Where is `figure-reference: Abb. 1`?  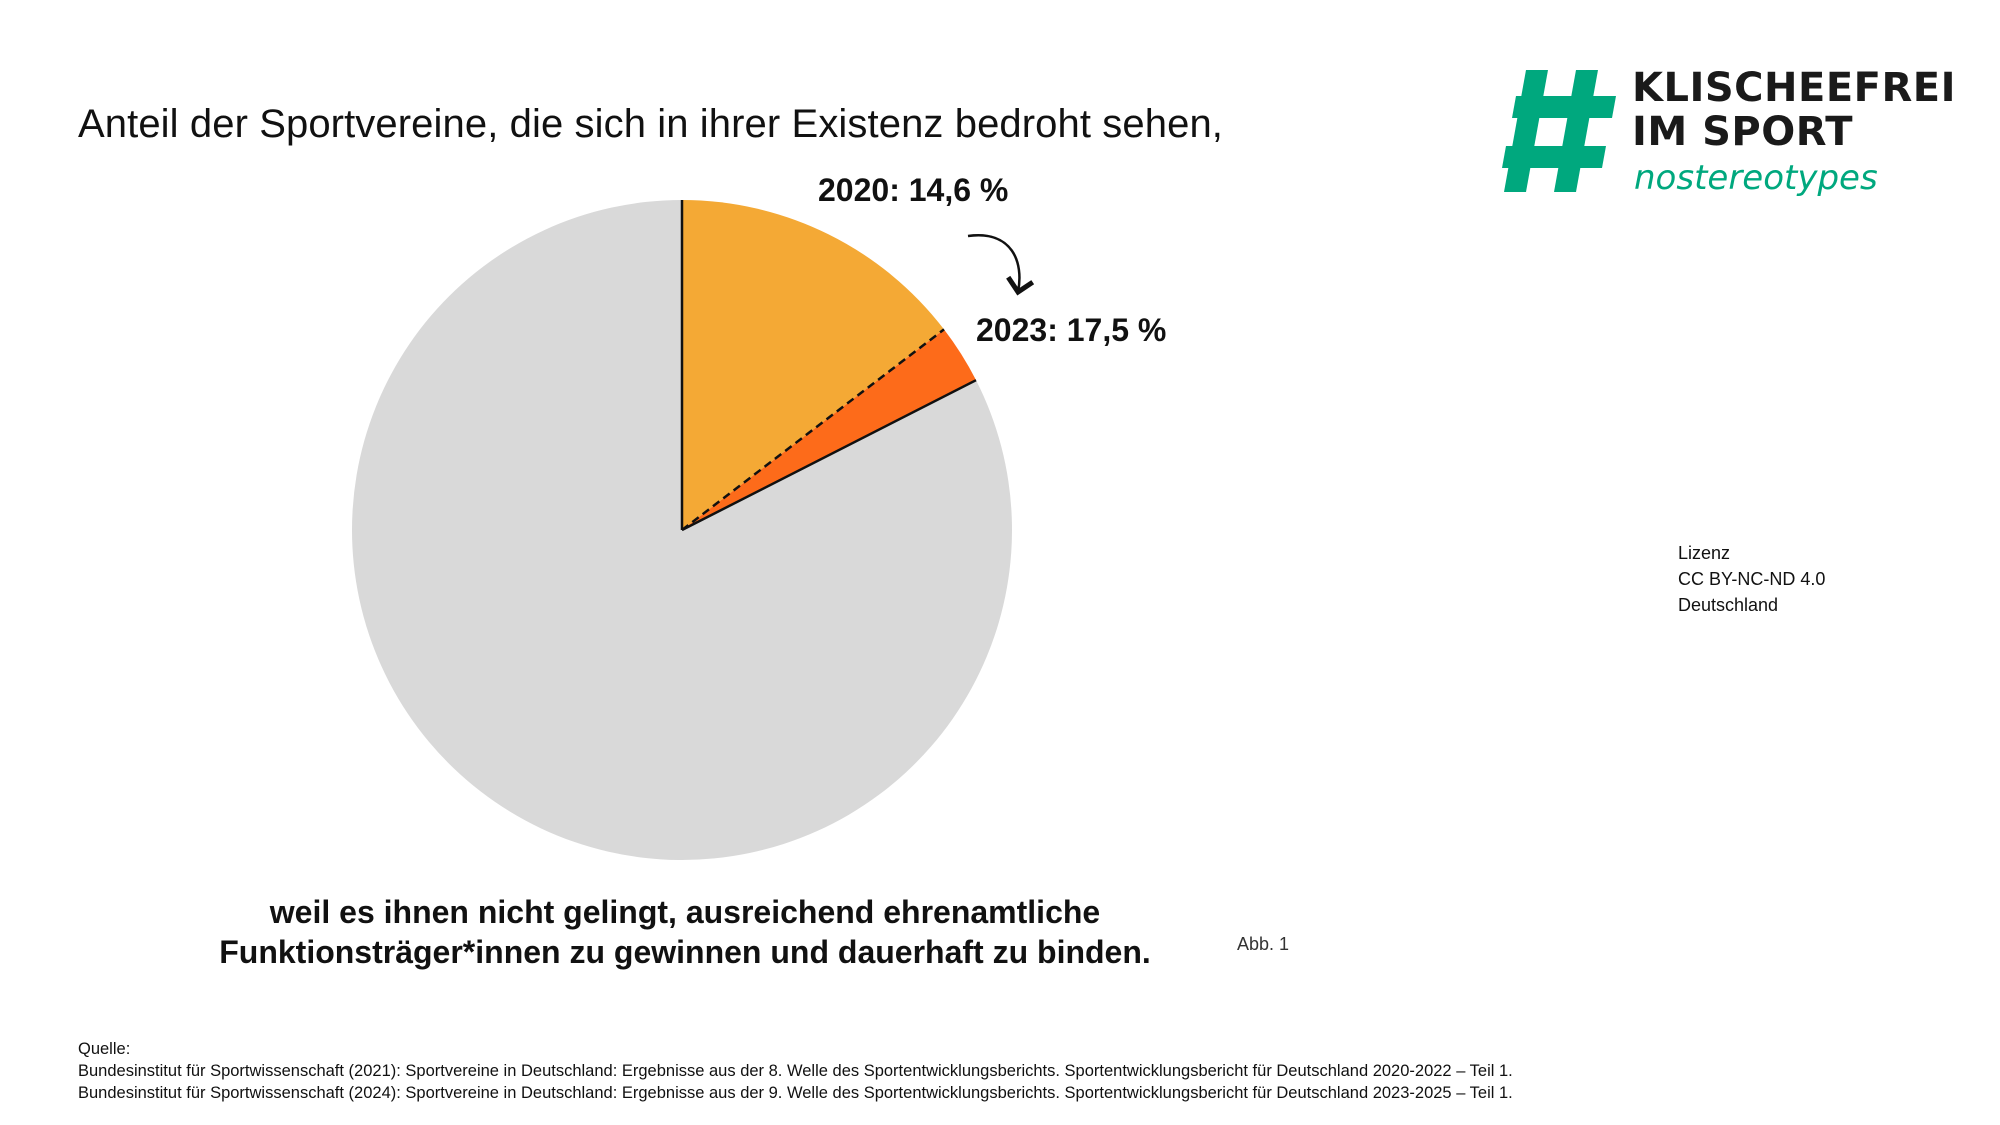
figure-reference: Abb. 1 is located at coordinates (1263, 944).